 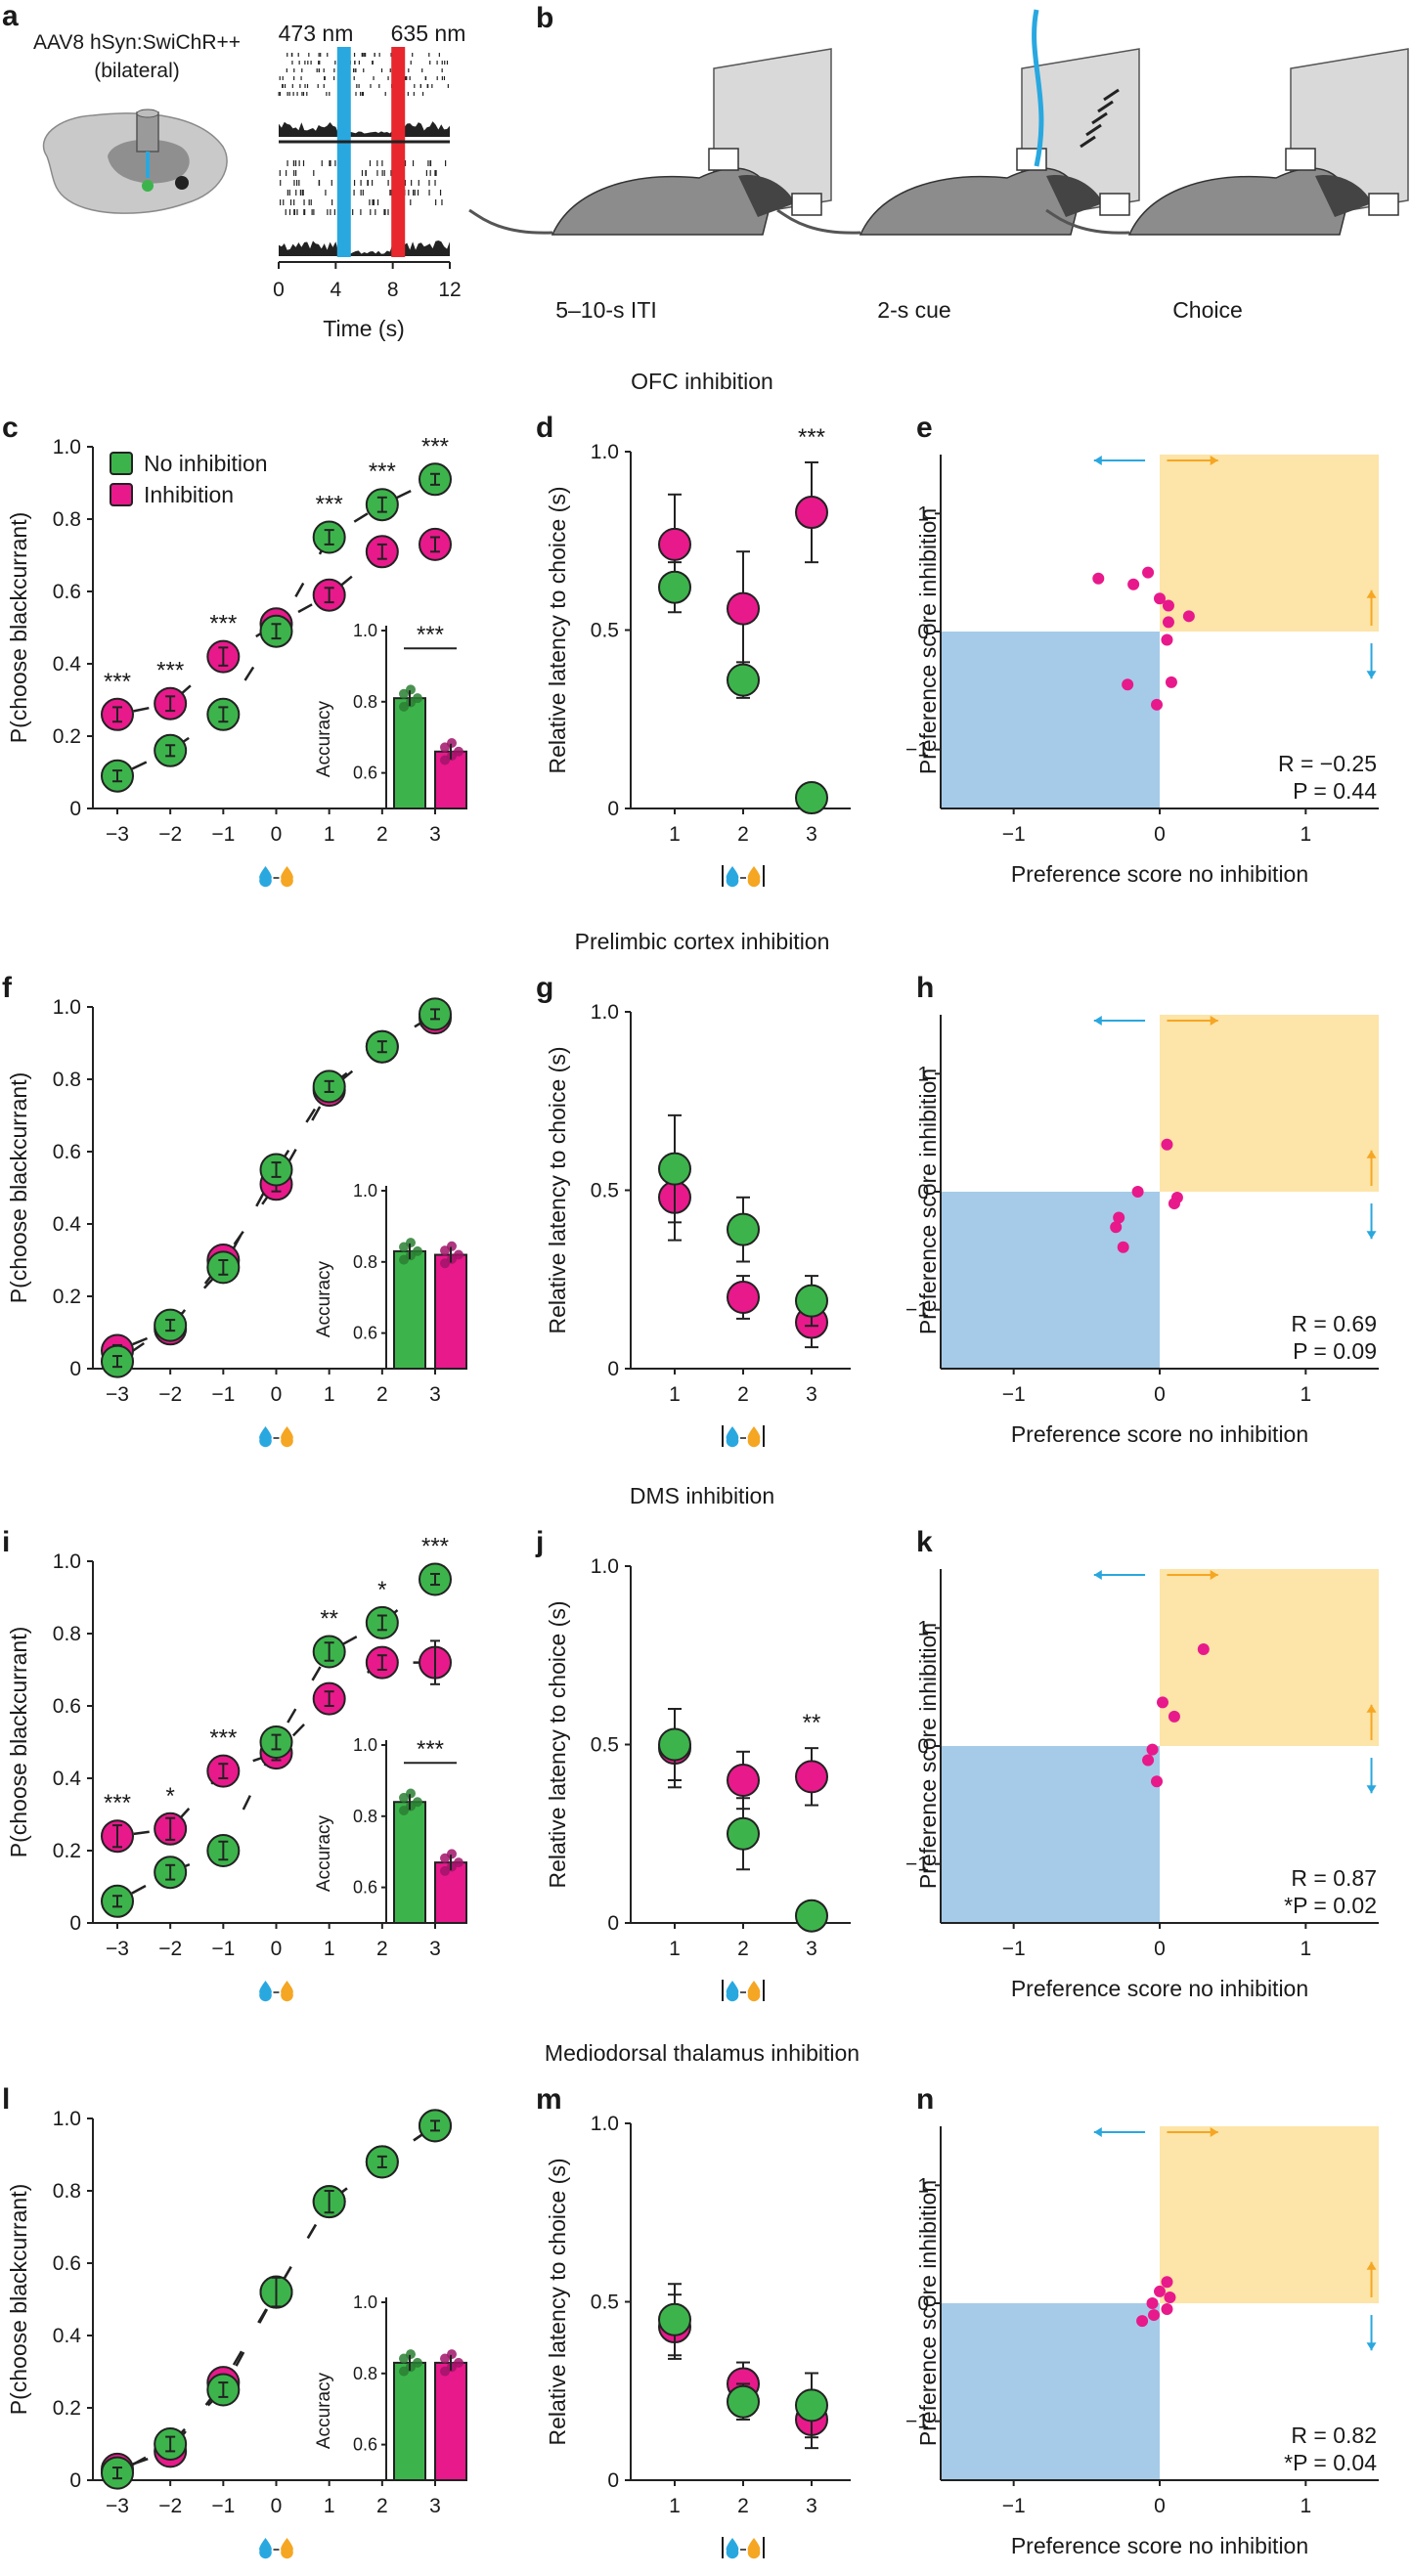 What do you see at coordinates (544, 18) in the screenshot?
I see `panel-letter: b` at bounding box center [544, 18].